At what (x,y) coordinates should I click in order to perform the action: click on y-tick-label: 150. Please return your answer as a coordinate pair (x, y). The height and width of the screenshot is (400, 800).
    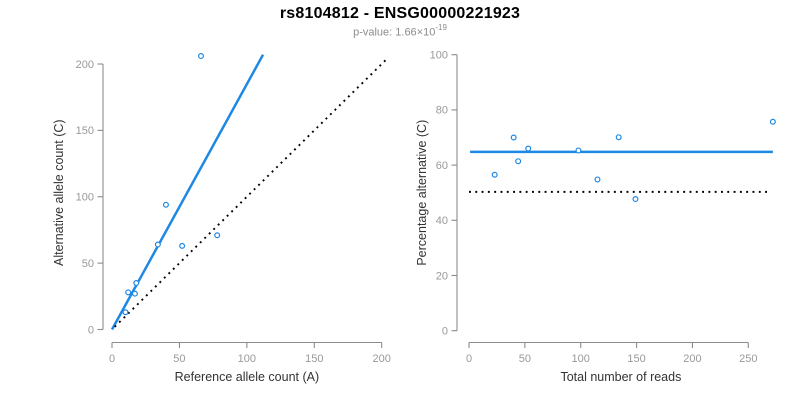
    Looking at the image, I should click on (85, 131).